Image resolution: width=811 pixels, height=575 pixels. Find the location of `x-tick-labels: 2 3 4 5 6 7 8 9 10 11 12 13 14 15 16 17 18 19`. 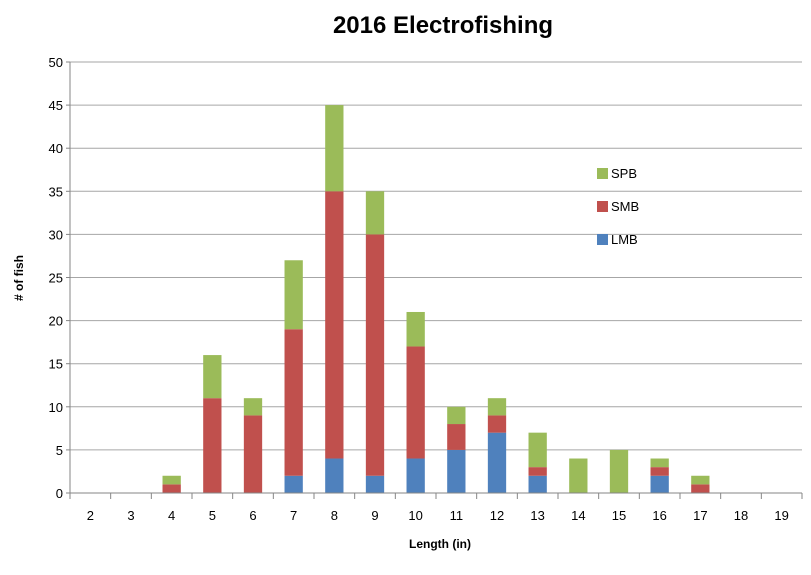

x-tick-labels: 2 3 4 5 6 7 8 9 10 11 12 13 14 15 16 17 18 19 is located at coordinates (438, 515).